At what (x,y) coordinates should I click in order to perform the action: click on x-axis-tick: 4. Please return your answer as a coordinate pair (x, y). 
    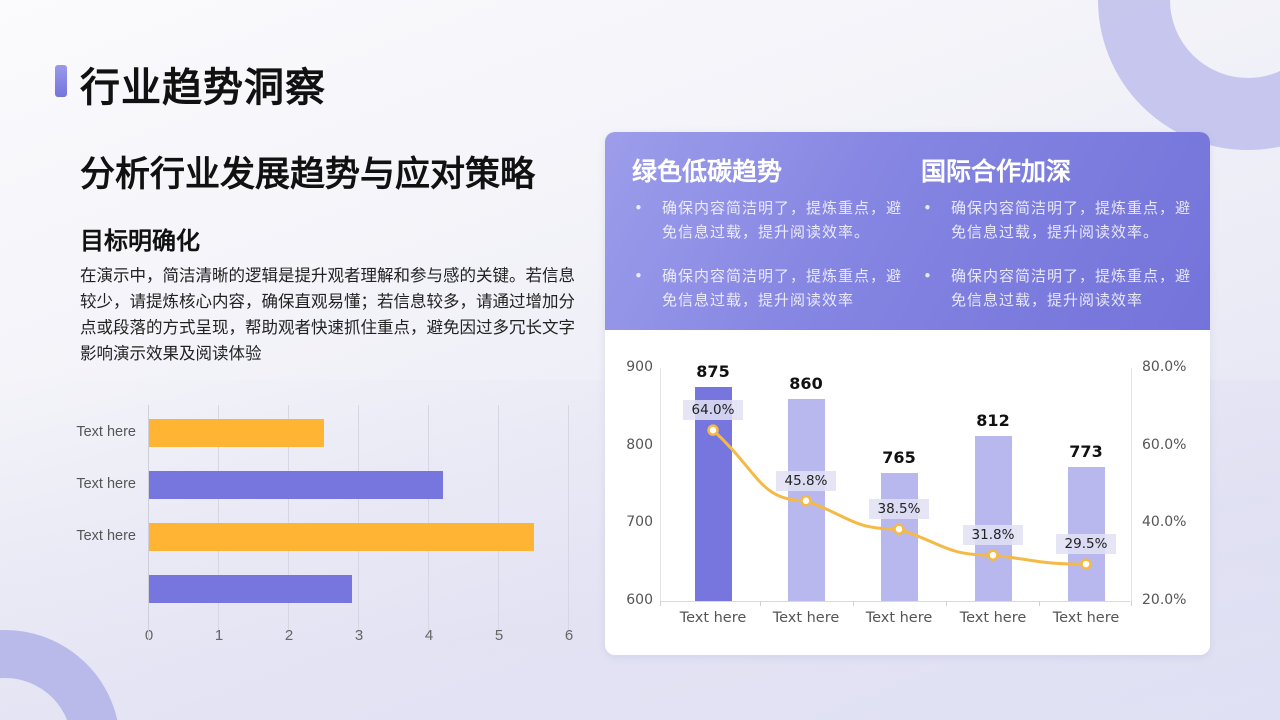
    Looking at the image, I should click on (429, 635).